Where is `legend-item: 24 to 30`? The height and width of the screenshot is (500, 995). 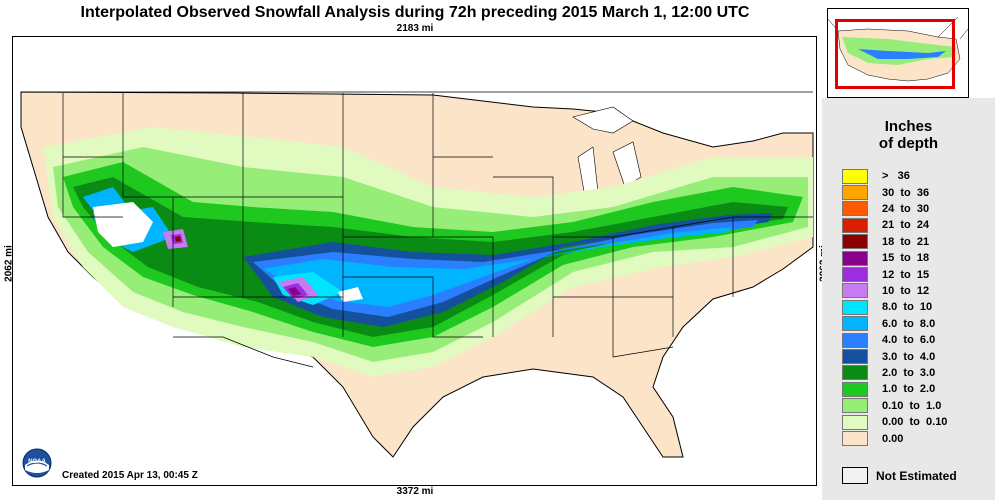
legend-item: 24 to 30 is located at coordinates (885, 209).